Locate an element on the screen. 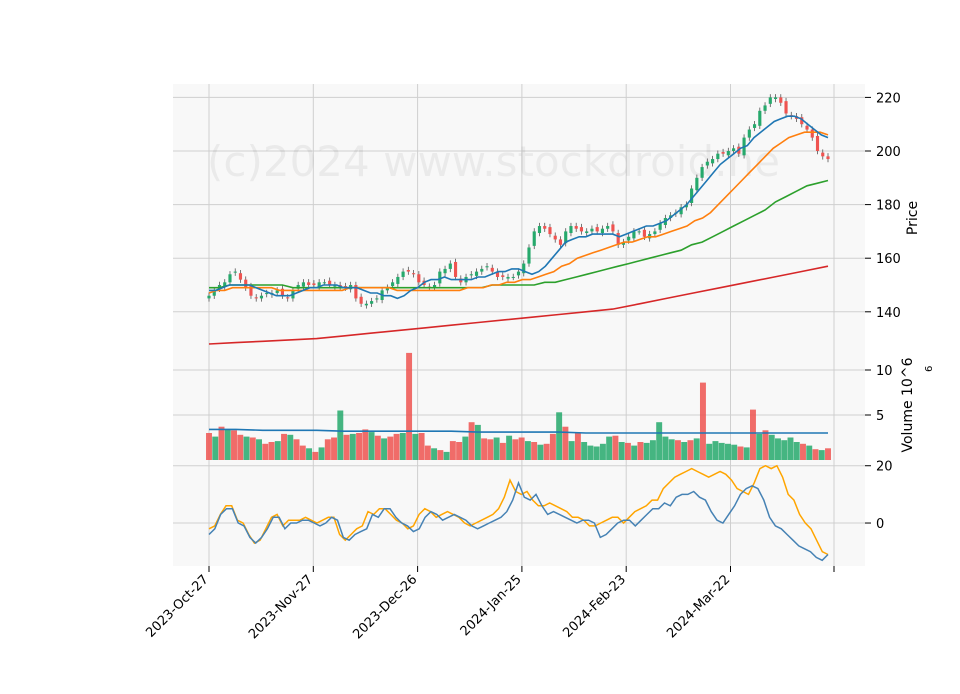 Image resolution: width=960 pixels, height=694 pixels. volume-y-tick-label: 10 is located at coordinates (884, 371).